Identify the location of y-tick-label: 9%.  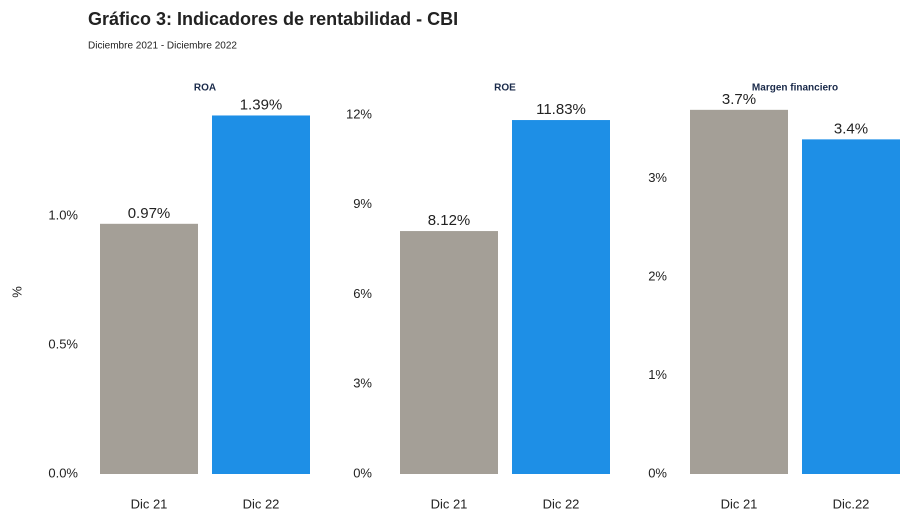
(362, 203).